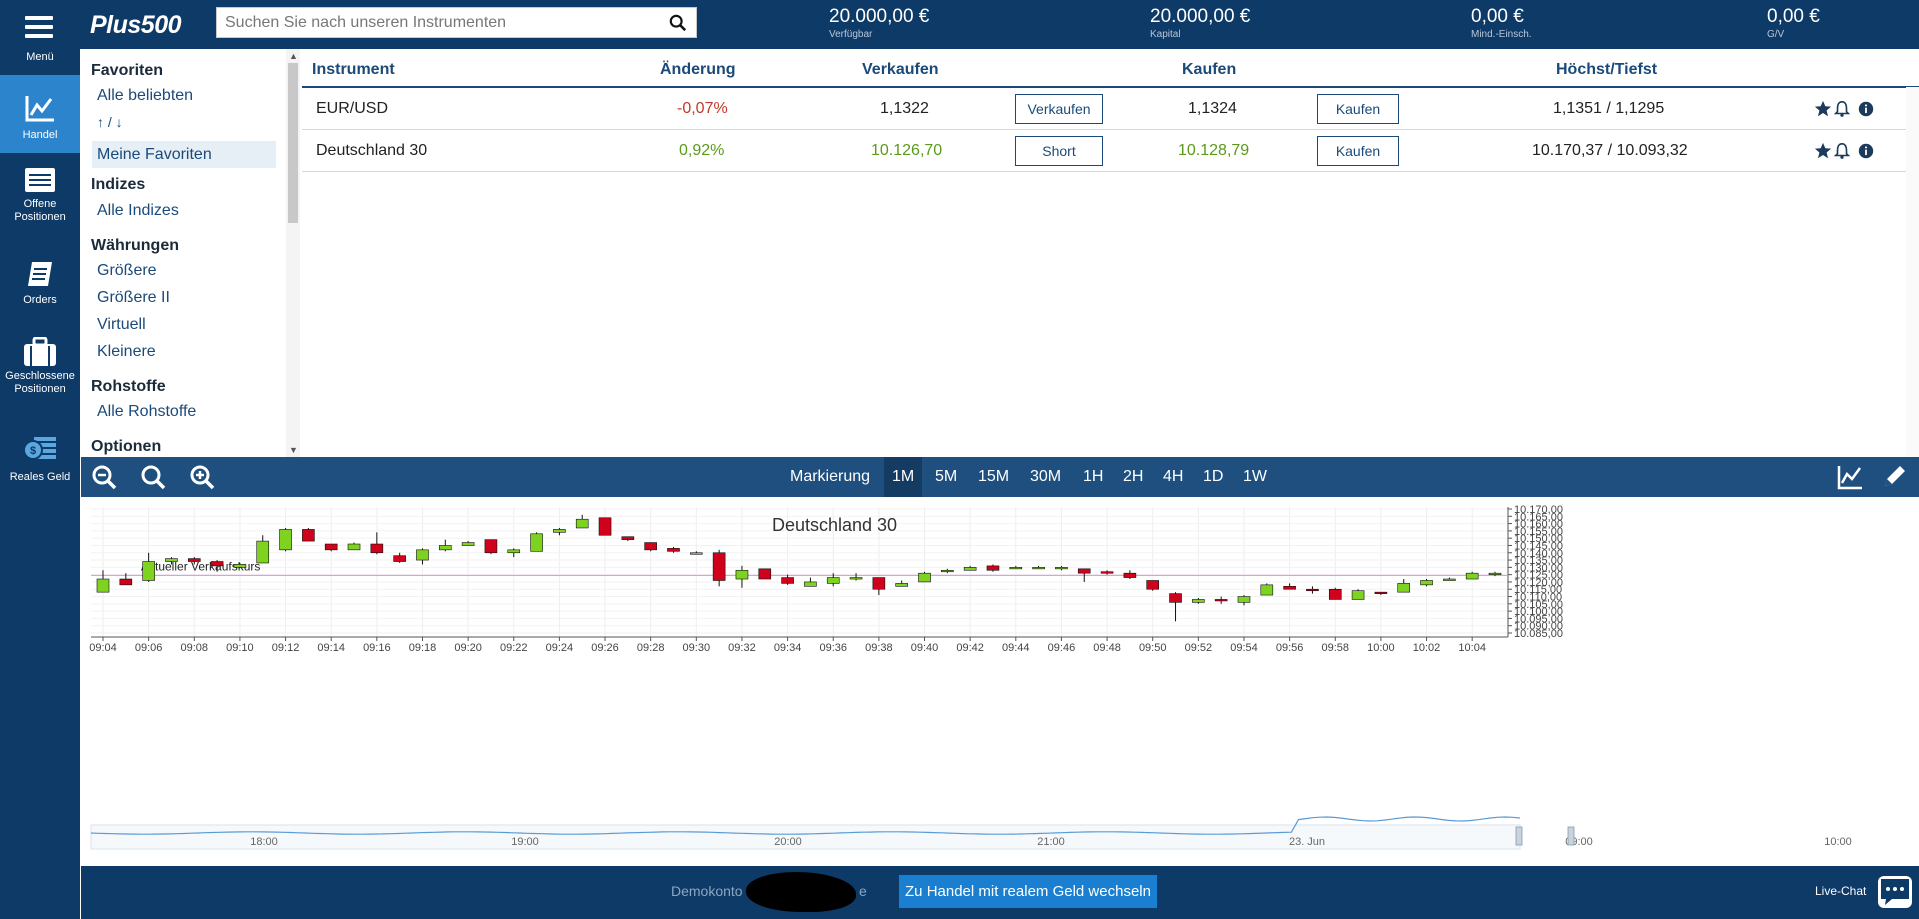  I want to click on nav-orders: Orders, so click(40, 290).